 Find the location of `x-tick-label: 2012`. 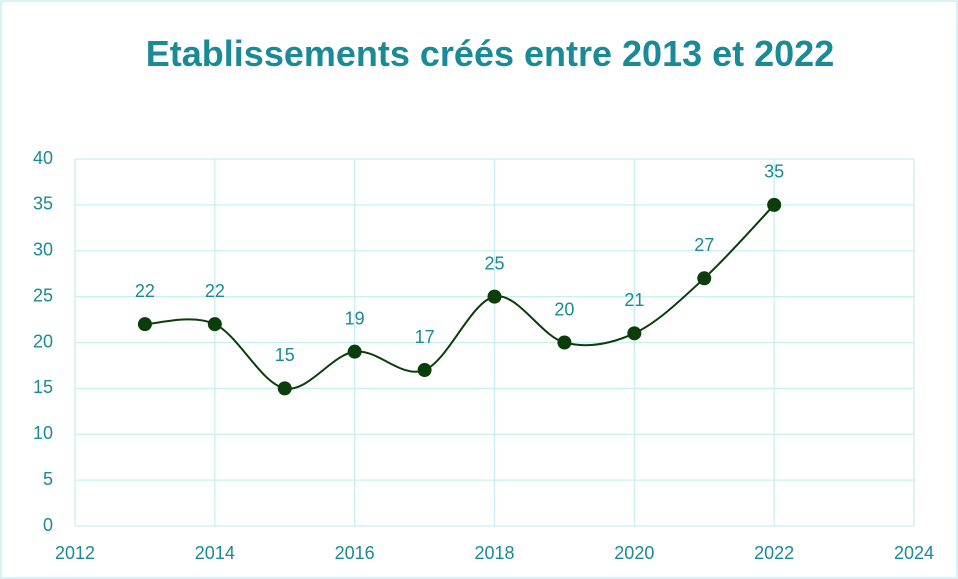

x-tick-label: 2012 is located at coordinates (75, 553).